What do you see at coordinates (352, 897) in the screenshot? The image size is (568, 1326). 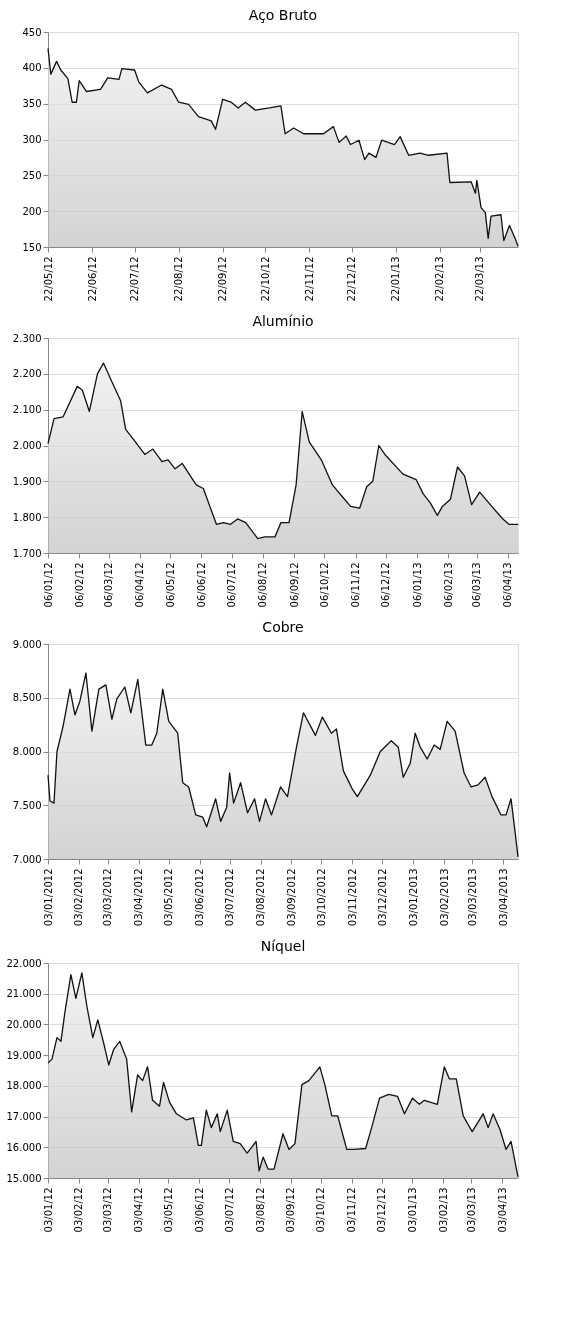 I see `x-tick-label: 03/11/2012` at bounding box center [352, 897].